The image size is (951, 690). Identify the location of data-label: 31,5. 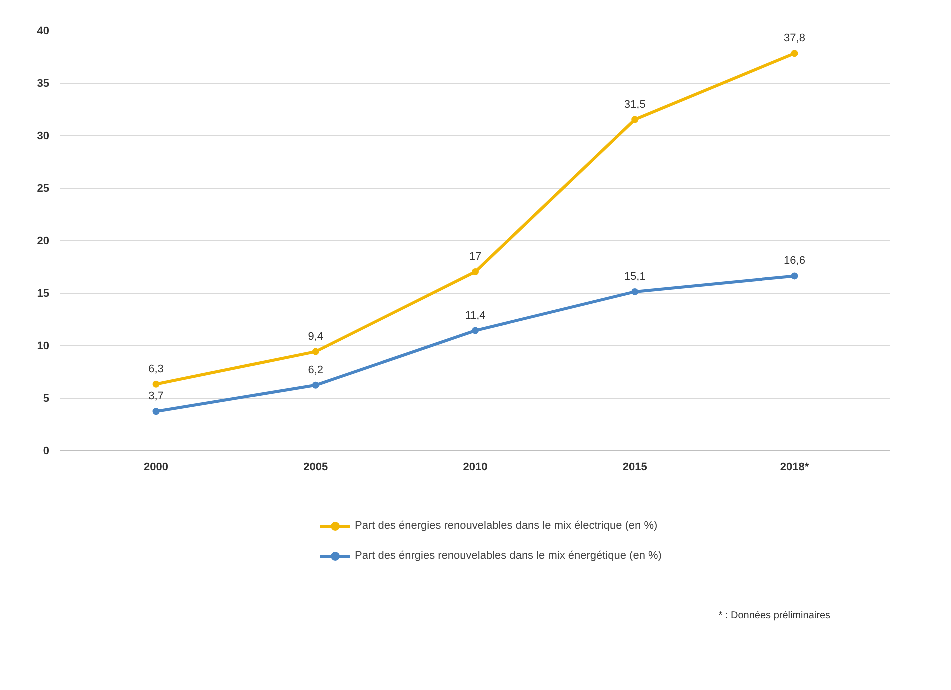
(635, 104).